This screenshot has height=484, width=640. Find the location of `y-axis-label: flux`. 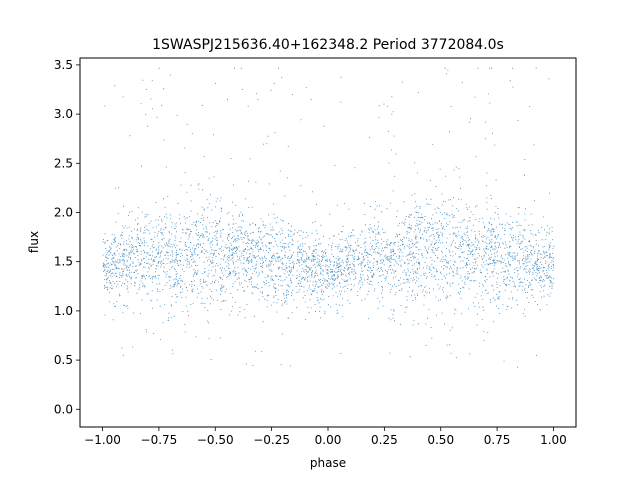

y-axis-label: flux is located at coordinates (34, 242).